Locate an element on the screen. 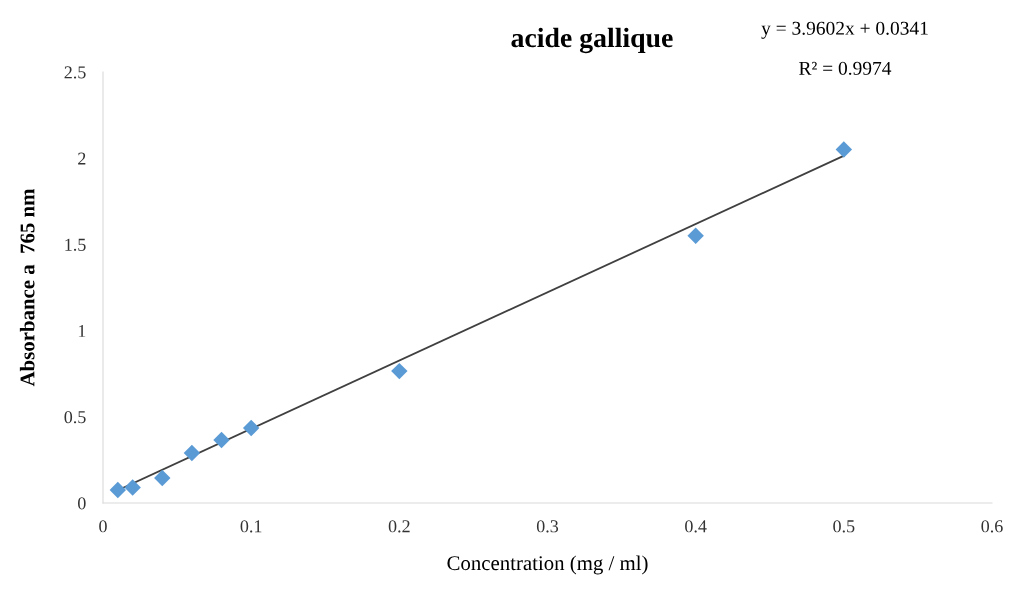 This screenshot has height=605, width=1014. y-tick-label: 1.5 is located at coordinates (75, 244).